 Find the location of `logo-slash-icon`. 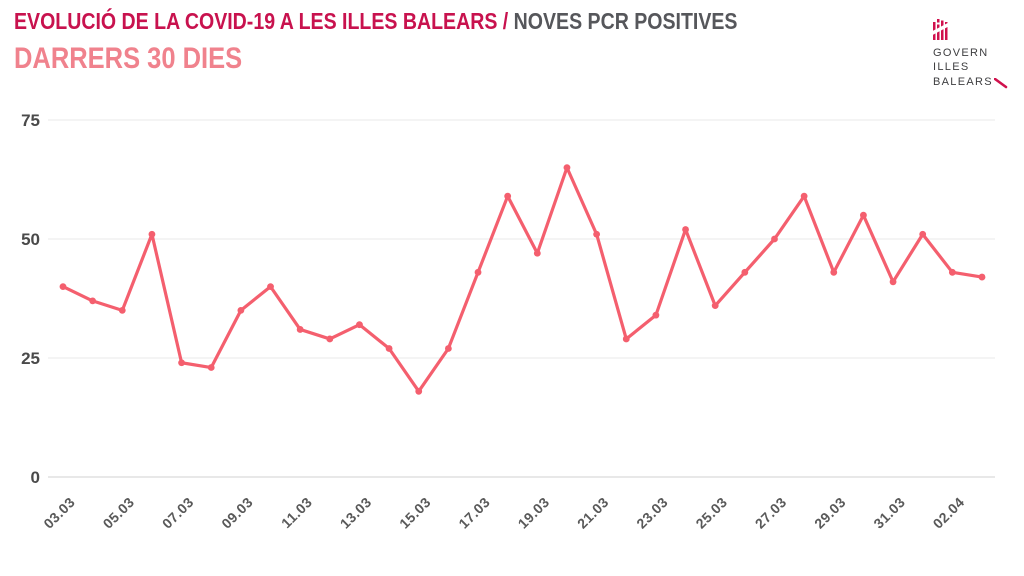

logo-slash-icon is located at coordinates (1000, 83).